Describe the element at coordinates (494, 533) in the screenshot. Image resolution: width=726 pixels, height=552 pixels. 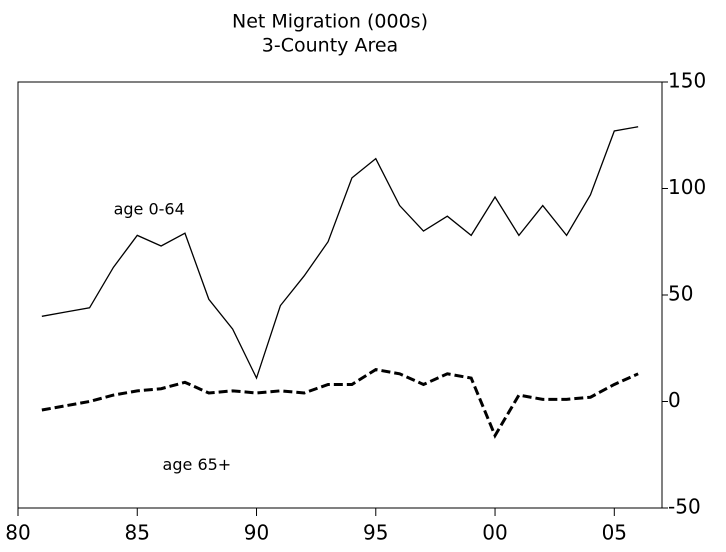
I see `x-tick-label: 00` at that location.